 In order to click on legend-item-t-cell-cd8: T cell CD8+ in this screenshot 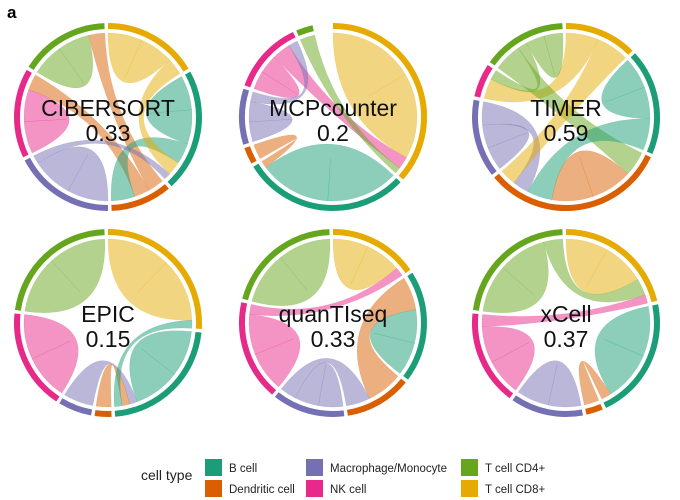, I will do `click(503, 488)`.